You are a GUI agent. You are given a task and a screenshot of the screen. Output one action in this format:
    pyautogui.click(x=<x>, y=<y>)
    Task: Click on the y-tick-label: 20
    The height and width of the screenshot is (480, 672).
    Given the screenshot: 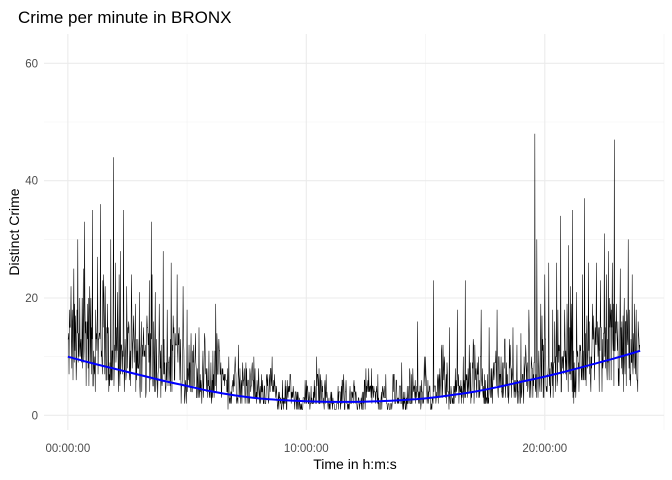 What is the action you would take?
    pyautogui.click(x=31, y=299)
    